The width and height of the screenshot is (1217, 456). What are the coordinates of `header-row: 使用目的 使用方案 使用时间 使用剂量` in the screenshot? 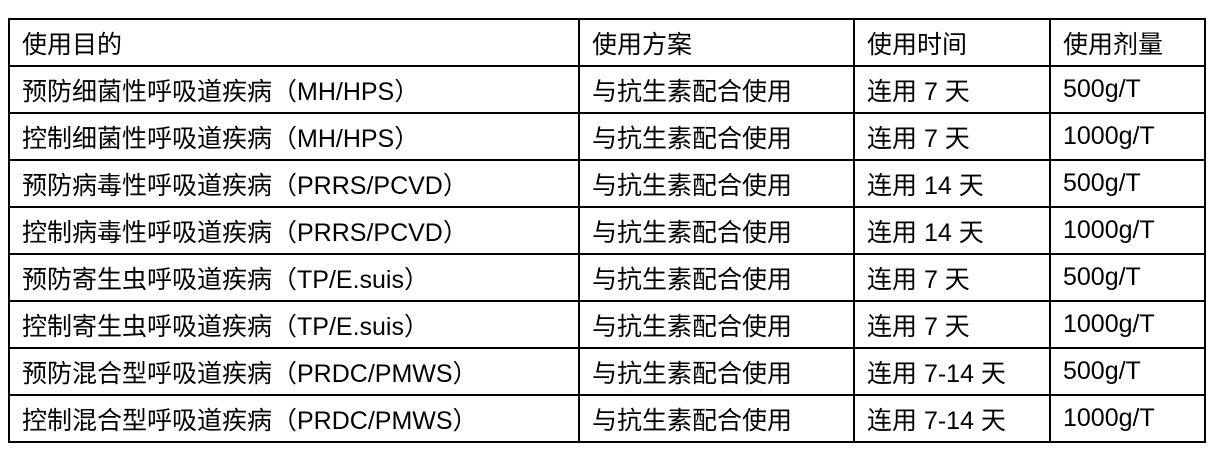 It's located at (607, 42).